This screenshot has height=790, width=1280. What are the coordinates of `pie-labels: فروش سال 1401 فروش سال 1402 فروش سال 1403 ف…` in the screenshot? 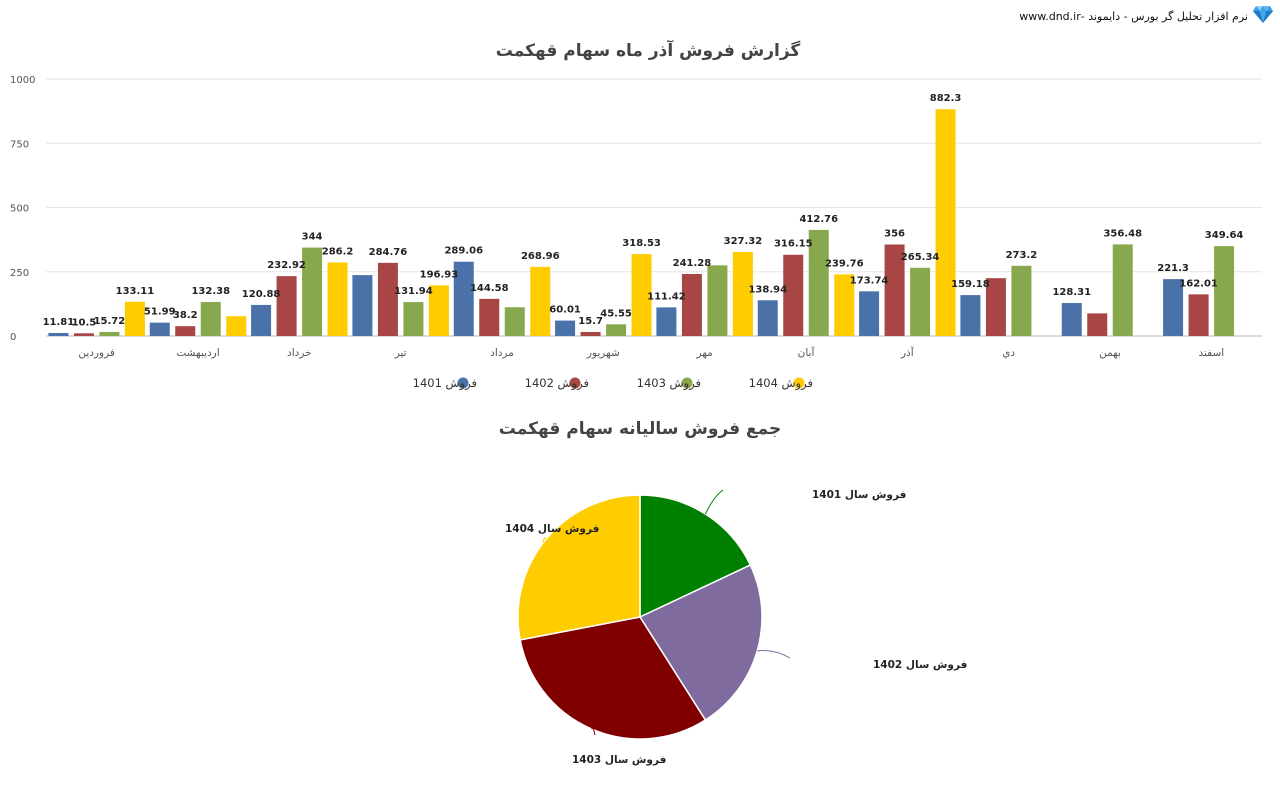 It's located at (736, 627).